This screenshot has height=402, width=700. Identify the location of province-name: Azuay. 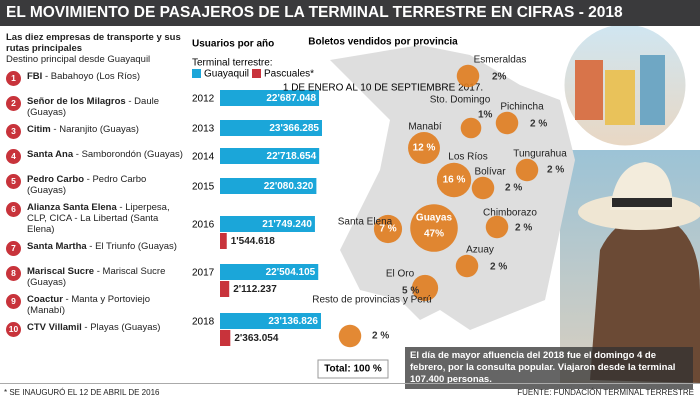
(480, 250).